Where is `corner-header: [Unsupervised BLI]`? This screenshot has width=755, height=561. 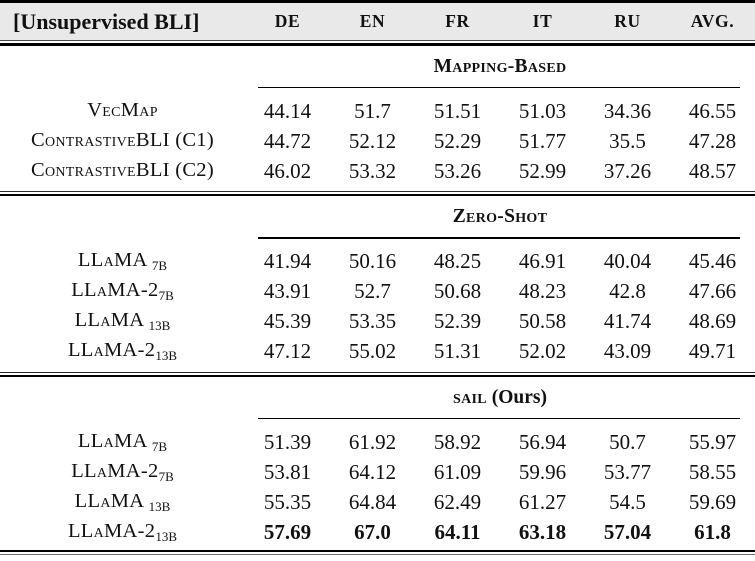
corner-header: [Unsupervised BLI] is located at coordinates (106, 21).